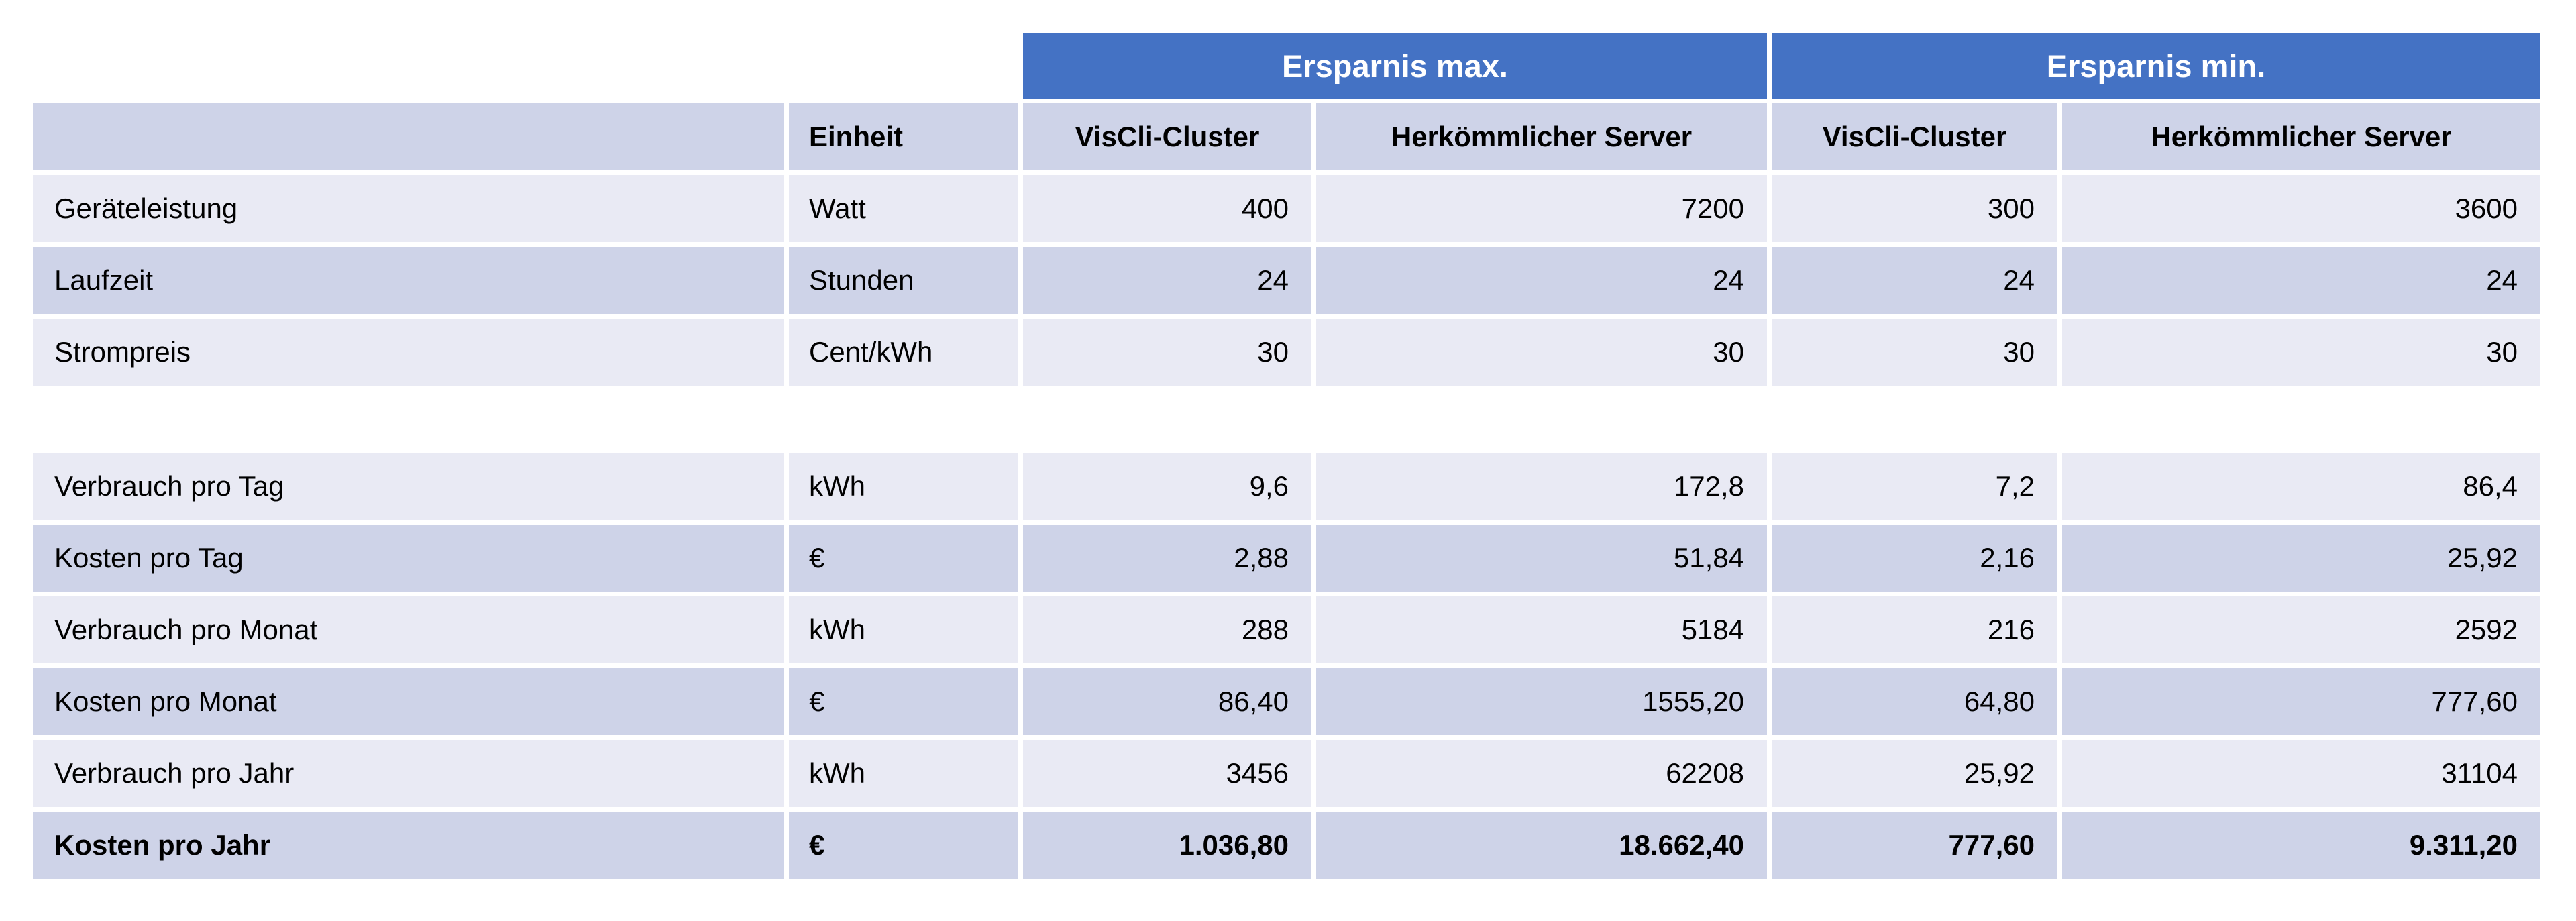 Image resolution: width=2576 pixels, height=921 pixels. Describe the element at coordinates (2301, 845) in the screenshot. I see `value-cell: 9.311,20` at that location.